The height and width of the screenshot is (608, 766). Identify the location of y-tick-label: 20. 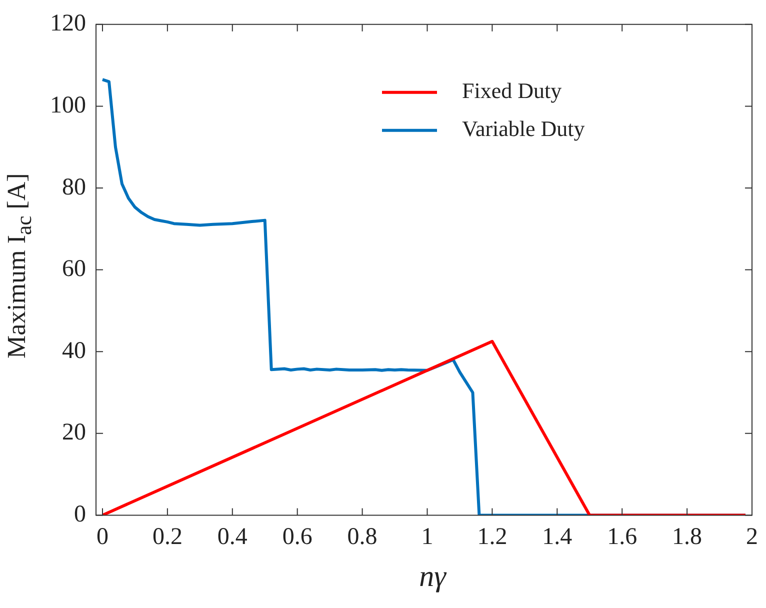
(74, 433).